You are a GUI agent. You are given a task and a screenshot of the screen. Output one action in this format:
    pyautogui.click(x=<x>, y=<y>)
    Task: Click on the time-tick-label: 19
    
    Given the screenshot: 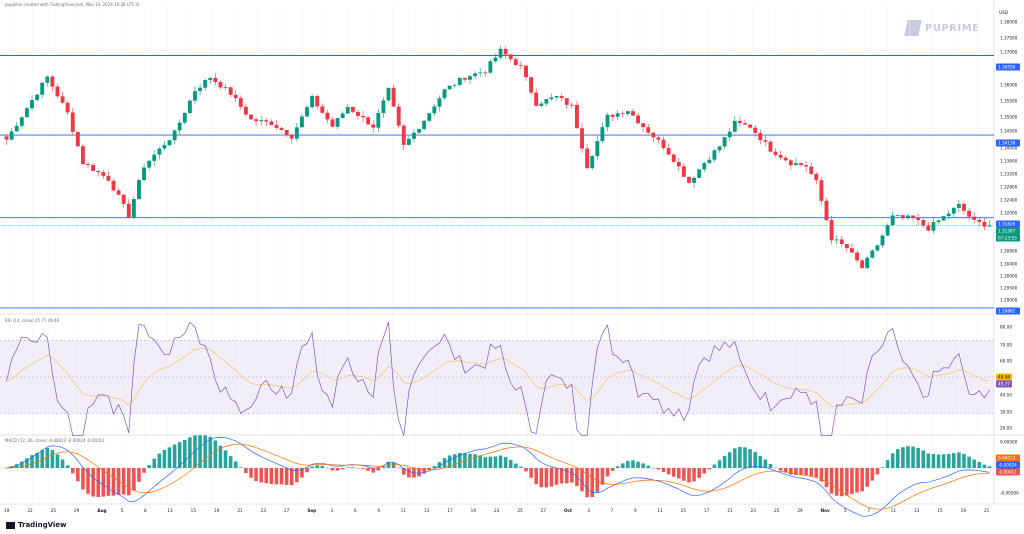 What is the action you would take?
    pyautogui.click(x=474, y=510)
    